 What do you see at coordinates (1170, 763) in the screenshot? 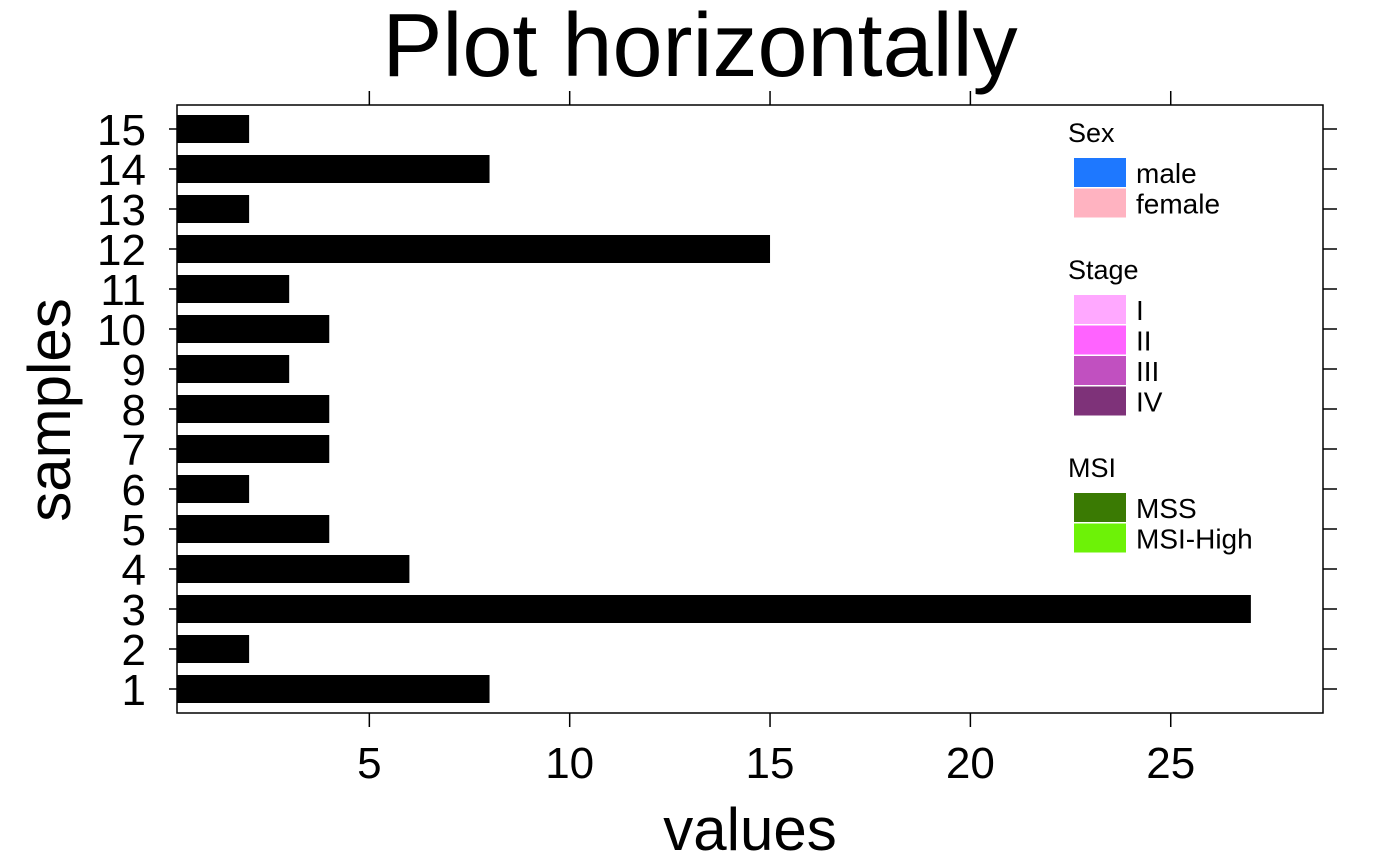
I see `x-tick-label: 25` at bounding box center [1170, 763].